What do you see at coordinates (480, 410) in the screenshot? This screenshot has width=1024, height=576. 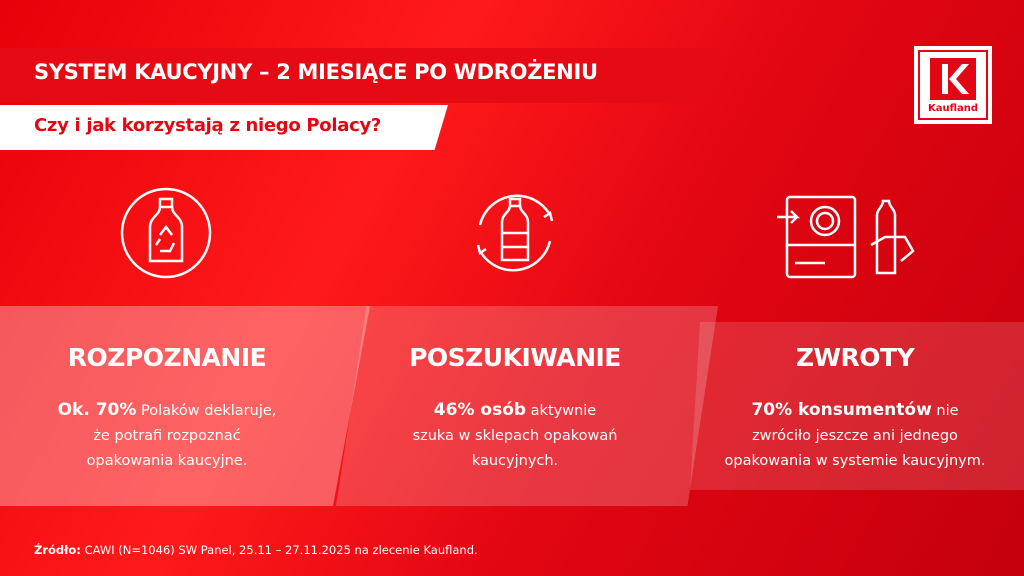 I see `highlight-stat: 46% osób` at bounding box center [480, 410].